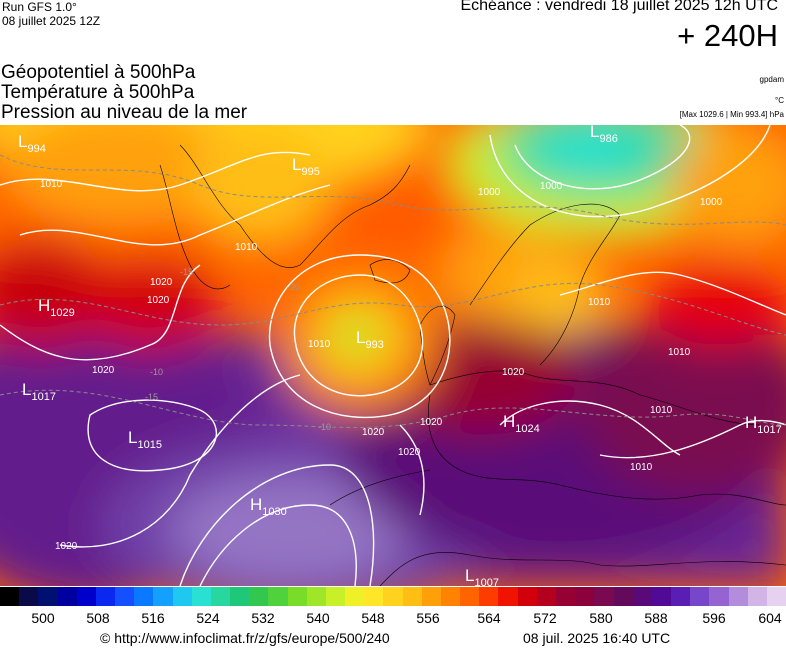  Describe the element at coordinates (208, 618) in the screenshot. I see `colorbar-tick-label: 524` at that location.